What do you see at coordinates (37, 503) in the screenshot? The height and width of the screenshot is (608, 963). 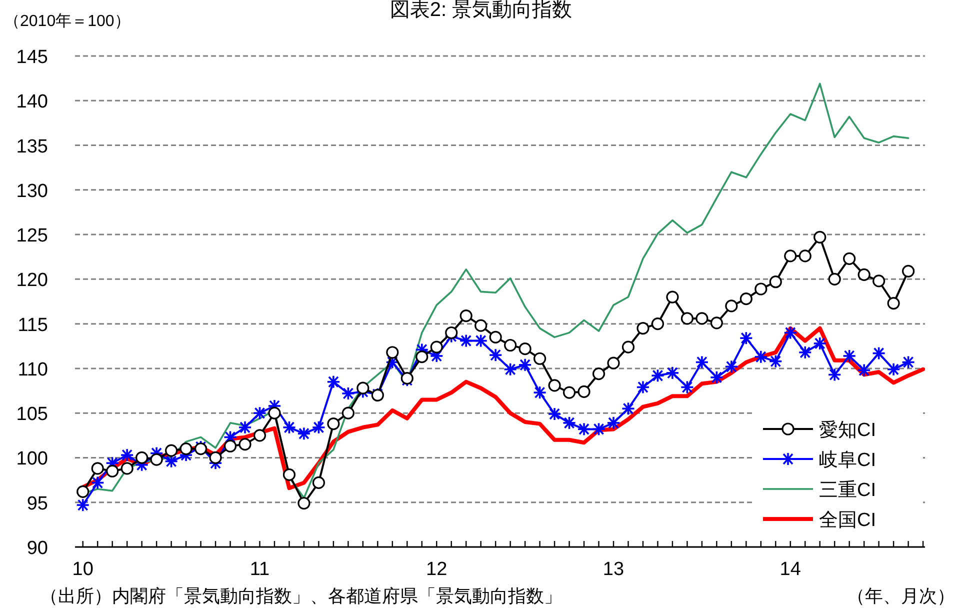 I see `y-tick-label: 95` at bounding box center [37, 503].